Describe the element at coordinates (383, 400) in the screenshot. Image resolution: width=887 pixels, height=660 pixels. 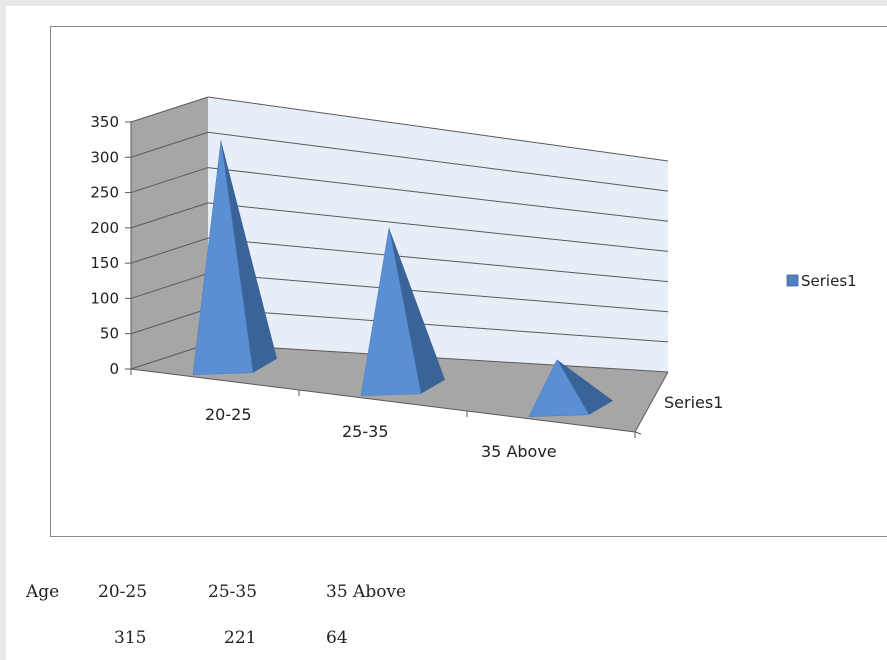
I see `x-axis-line` at that location.